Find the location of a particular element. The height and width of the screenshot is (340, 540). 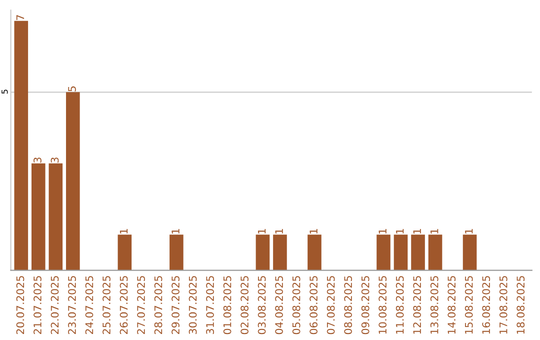

x-tick-label: 03.08.2025 is located at coordinates (262, 305).